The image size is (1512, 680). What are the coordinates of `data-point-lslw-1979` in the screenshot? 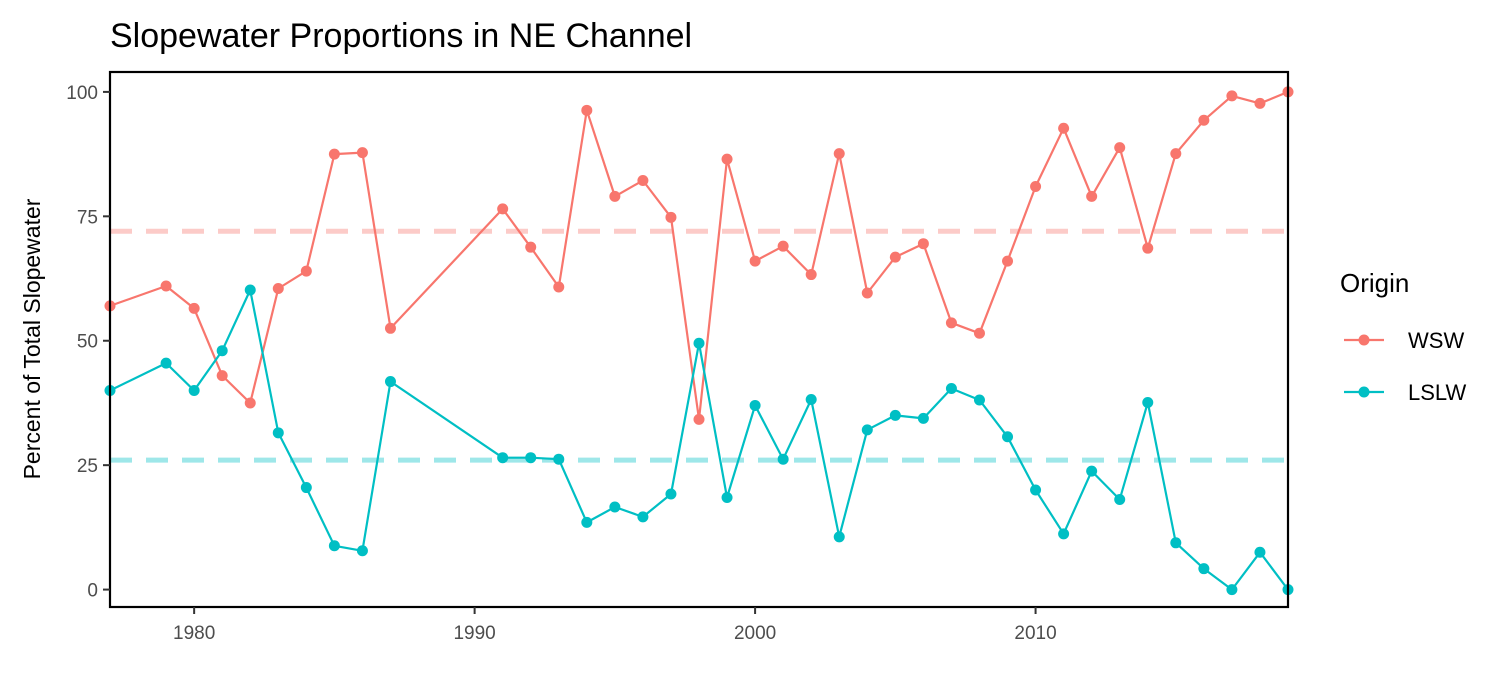 It's located at (166, 363).